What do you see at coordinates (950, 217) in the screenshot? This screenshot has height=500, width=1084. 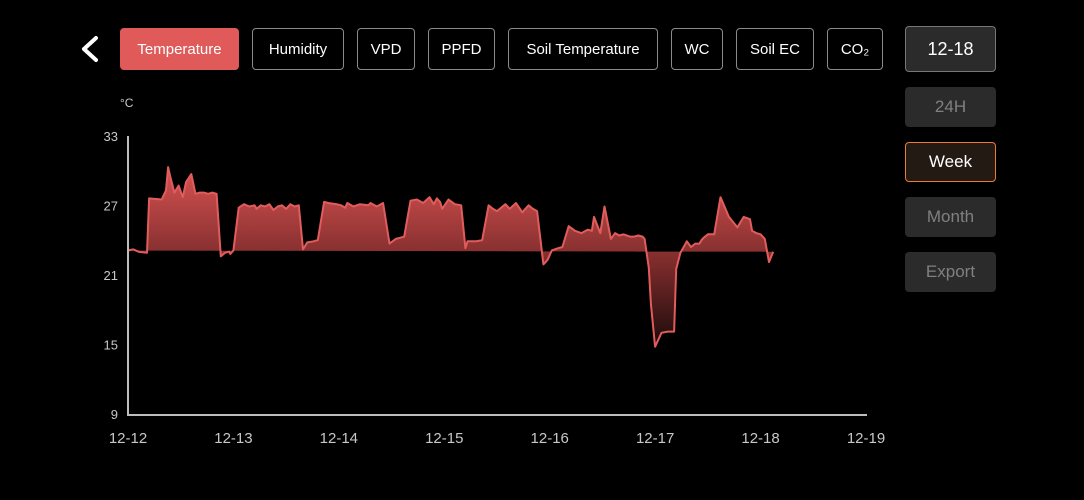 I see `range-month-button: Month` at bounding box center [950, 217].